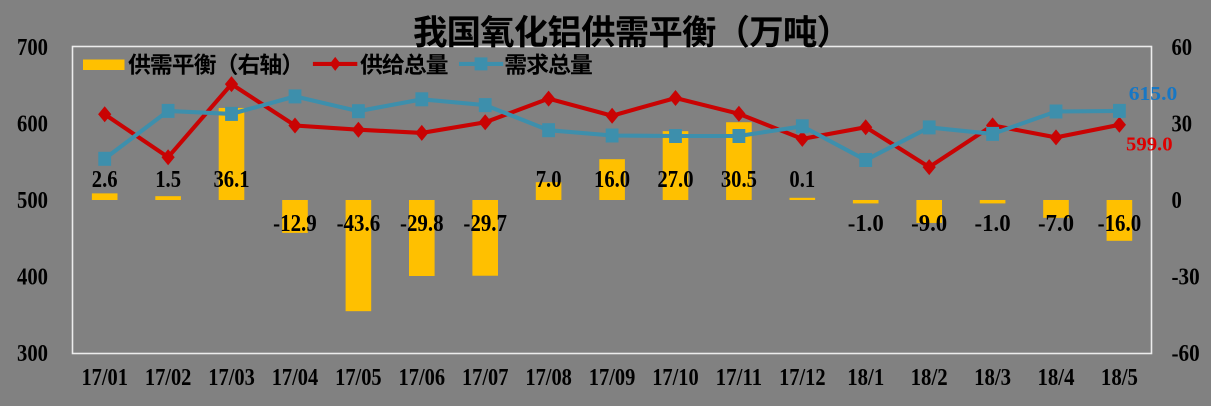 The width and height of the screenshot is (1211, 406). Describe the element at coordinates (1153, 94) in the screenshot. I see `svg-text: 615.0` at that location.